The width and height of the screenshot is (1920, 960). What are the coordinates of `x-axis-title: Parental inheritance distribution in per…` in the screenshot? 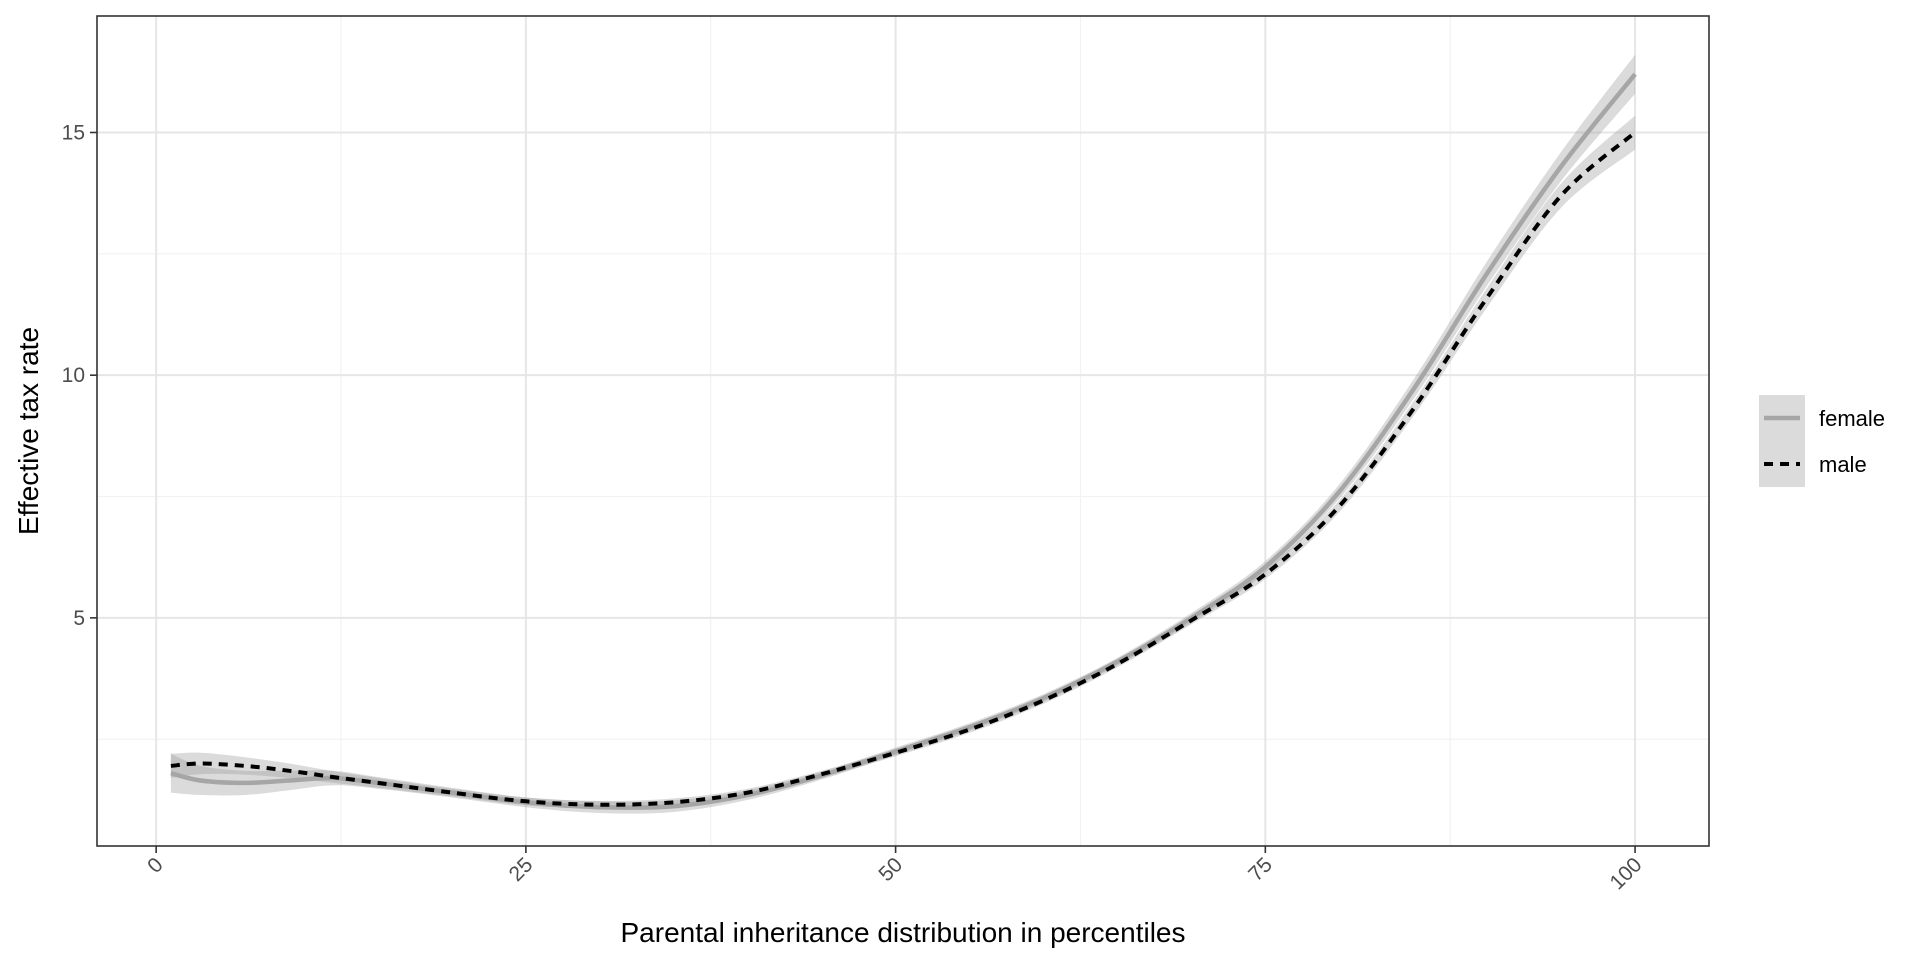 It's located at (903, 932).